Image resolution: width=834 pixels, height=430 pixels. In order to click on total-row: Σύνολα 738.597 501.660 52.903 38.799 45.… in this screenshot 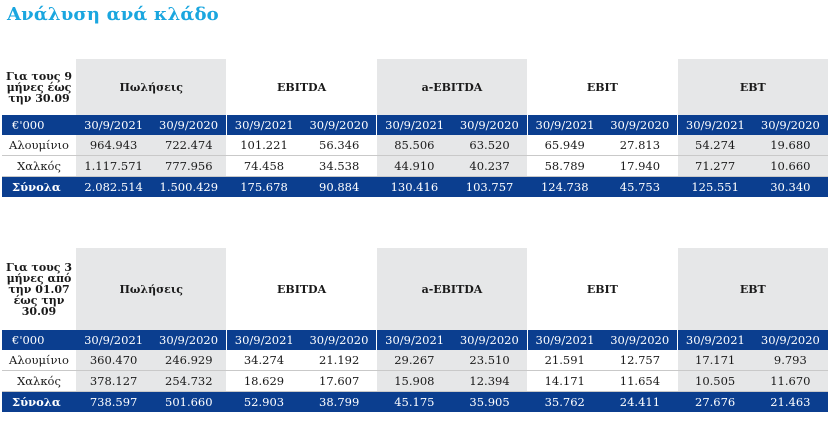, I will do `click(415, 401)`.